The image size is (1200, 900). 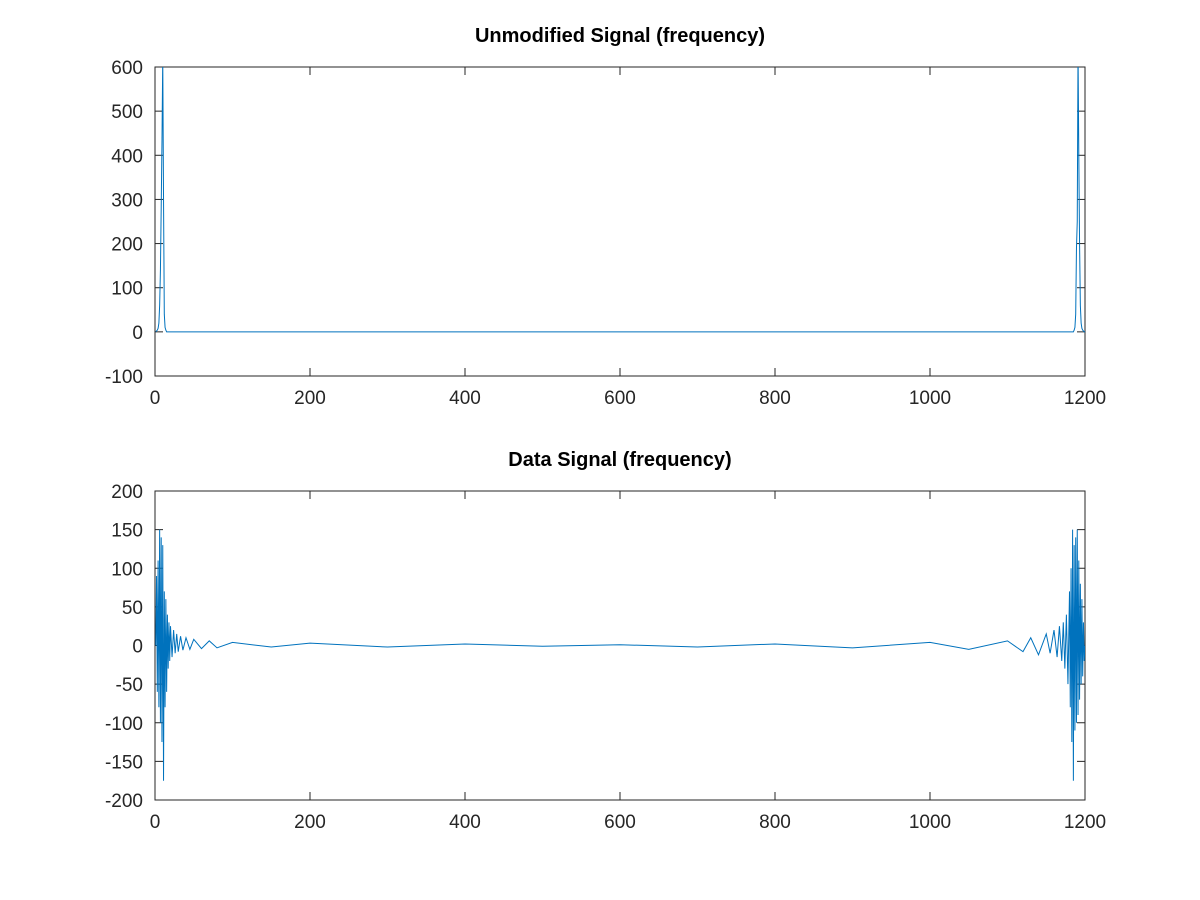 I want to click on y-tick-label: -50, so click(x=129, y=685).